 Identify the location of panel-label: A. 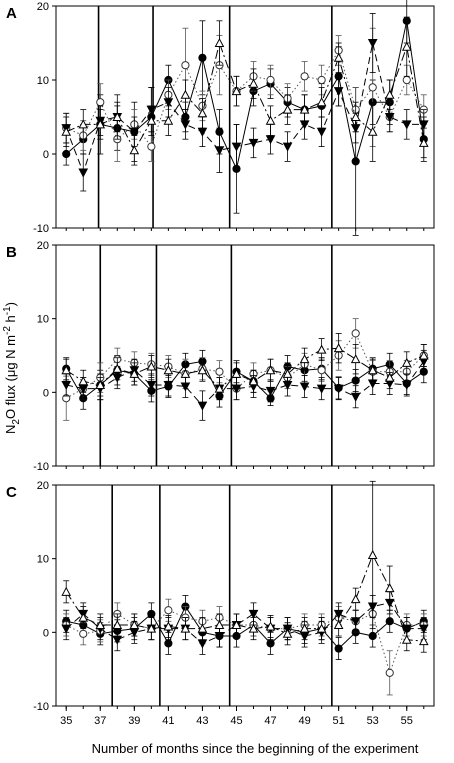
(11, 13).